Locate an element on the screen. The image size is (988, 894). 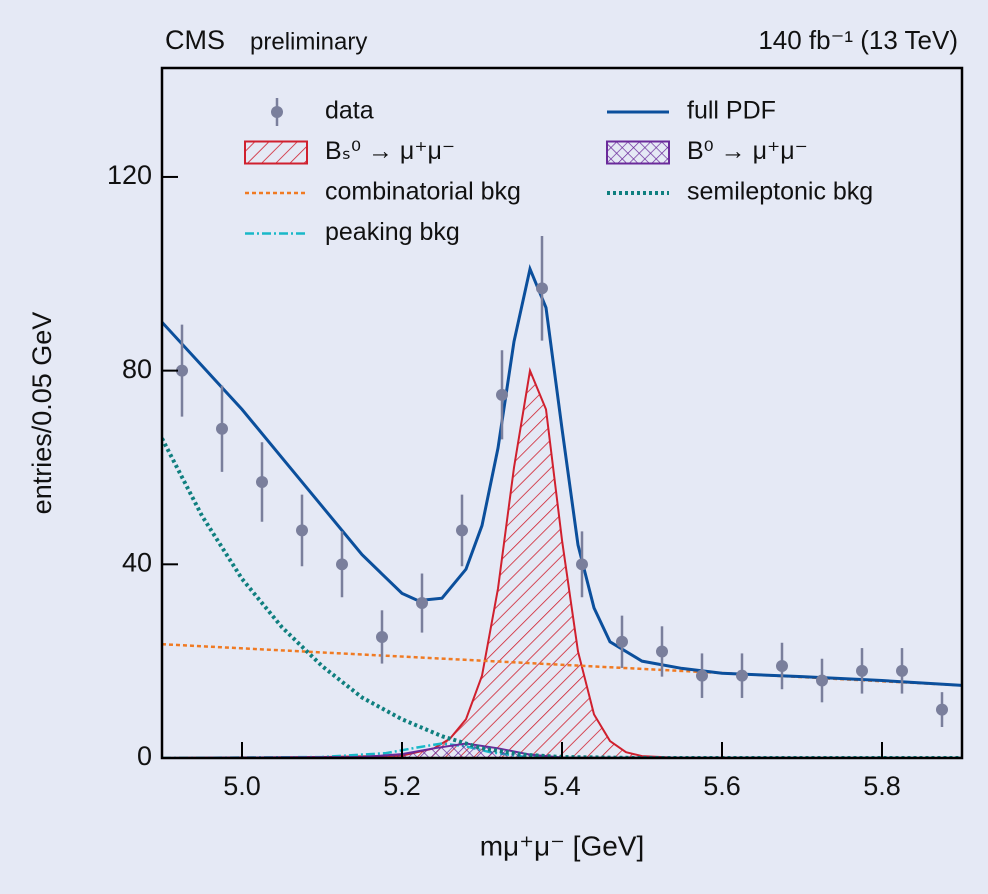
x-tick-label: 5.2 is located at coordinates (402, 786).